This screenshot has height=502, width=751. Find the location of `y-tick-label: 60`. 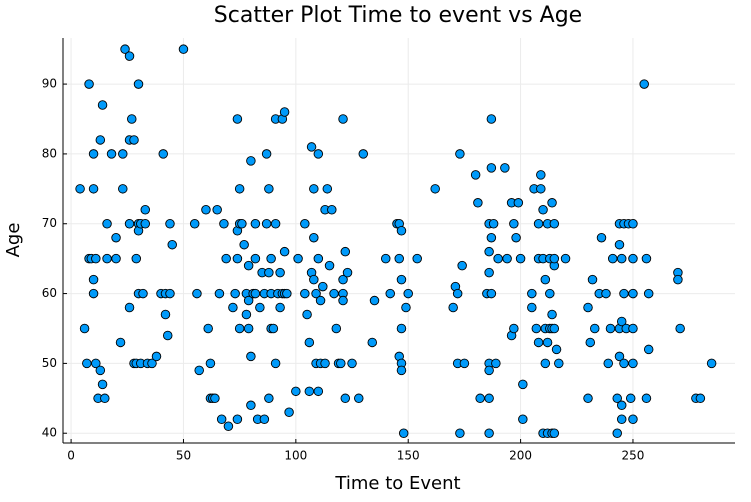

y-tick-label: 60 is located at coordinates (49, 293).